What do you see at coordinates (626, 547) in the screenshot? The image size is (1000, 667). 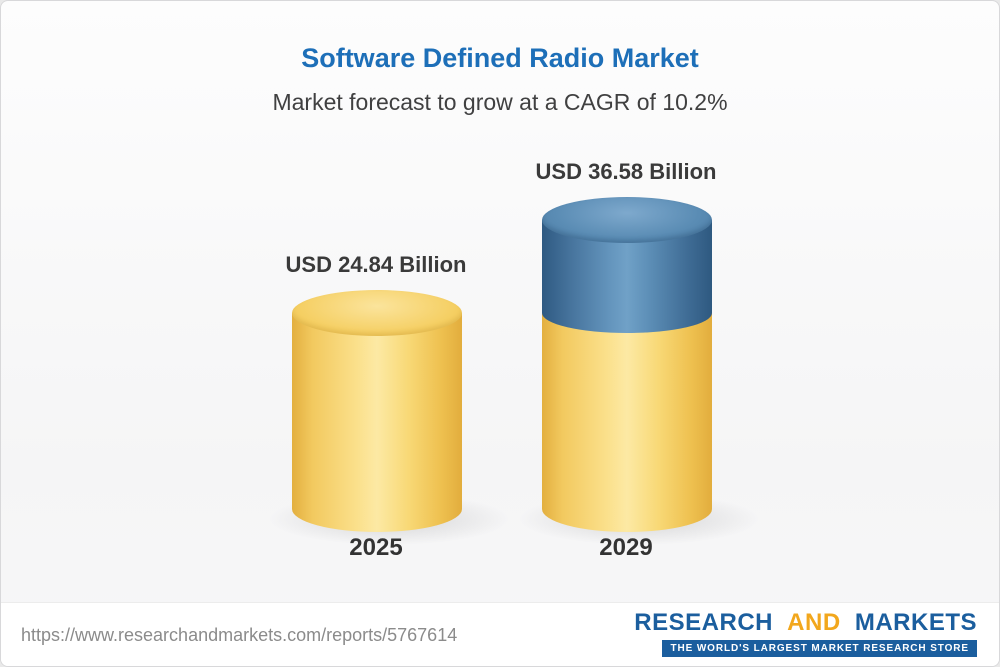 I see `x-axis-label-2029: 2029` at bounding box center [626, 547].